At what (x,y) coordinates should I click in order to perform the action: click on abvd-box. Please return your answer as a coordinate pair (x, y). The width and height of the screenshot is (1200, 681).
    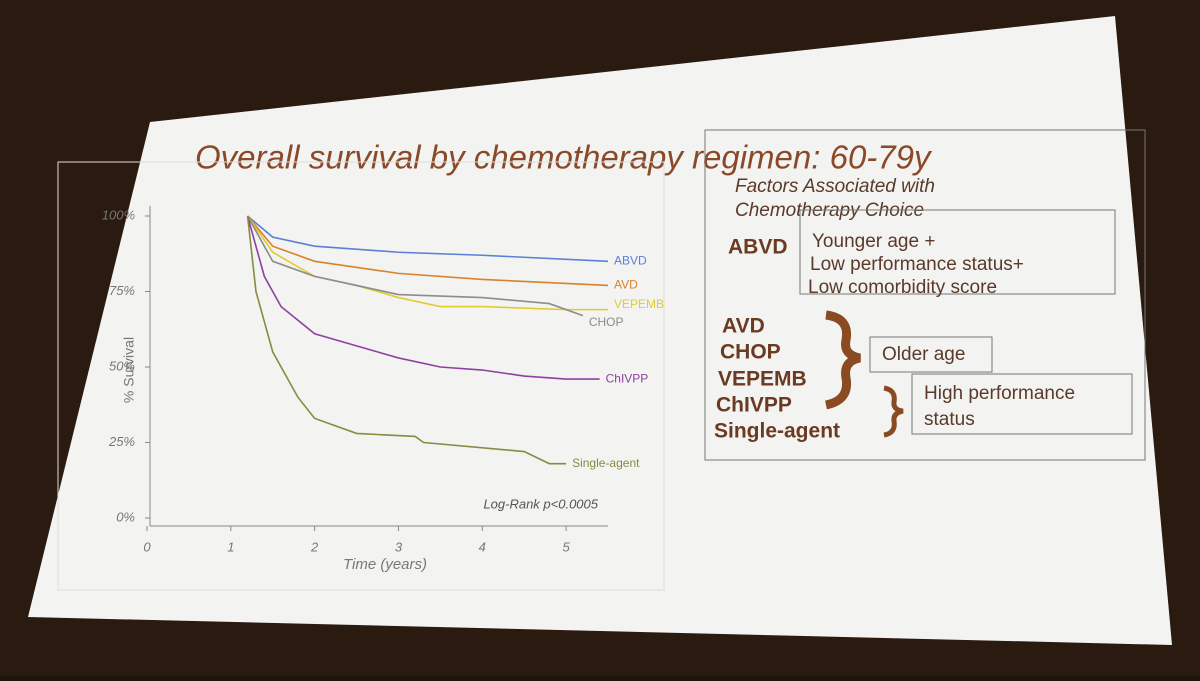
    Looking at the image, I should click on (957, 252).